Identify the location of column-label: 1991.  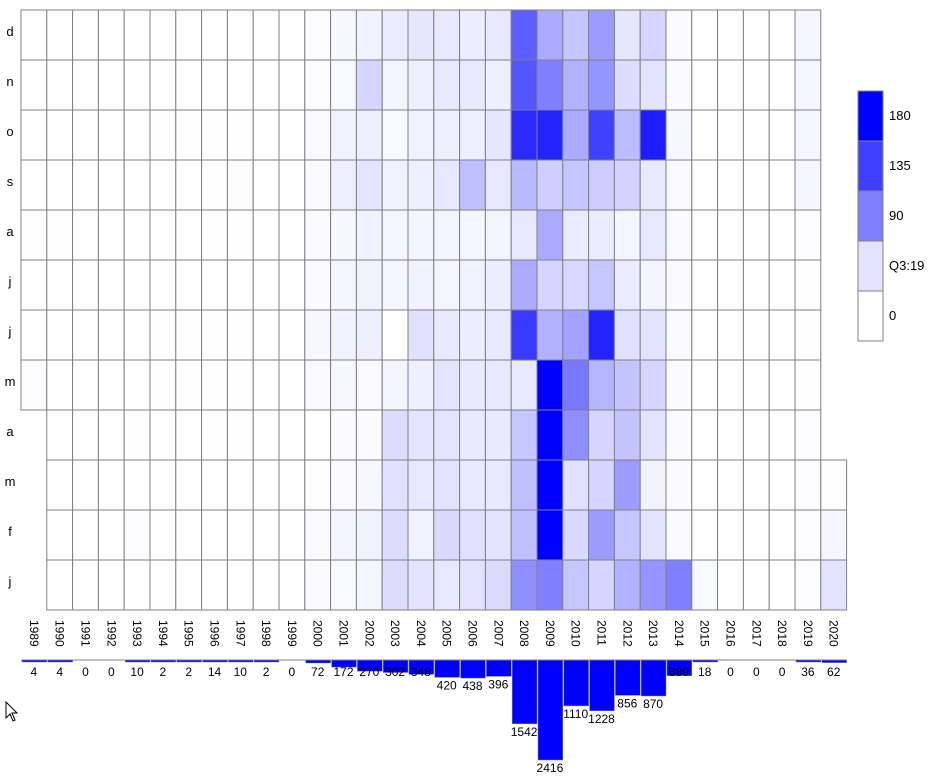
(86, 633).